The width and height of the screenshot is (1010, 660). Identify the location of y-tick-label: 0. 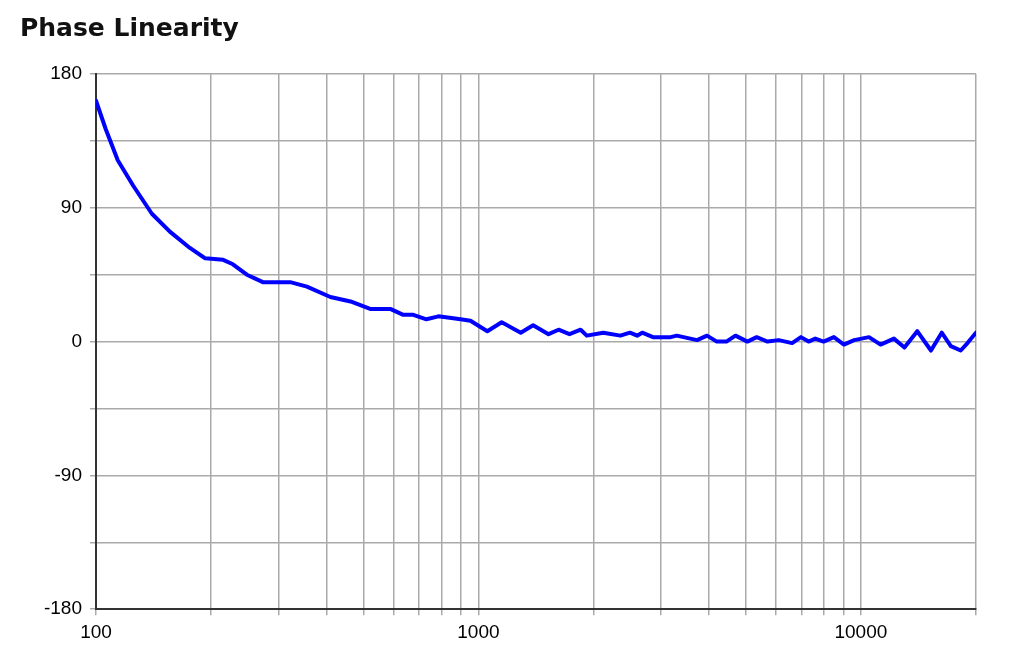
(76, 340).